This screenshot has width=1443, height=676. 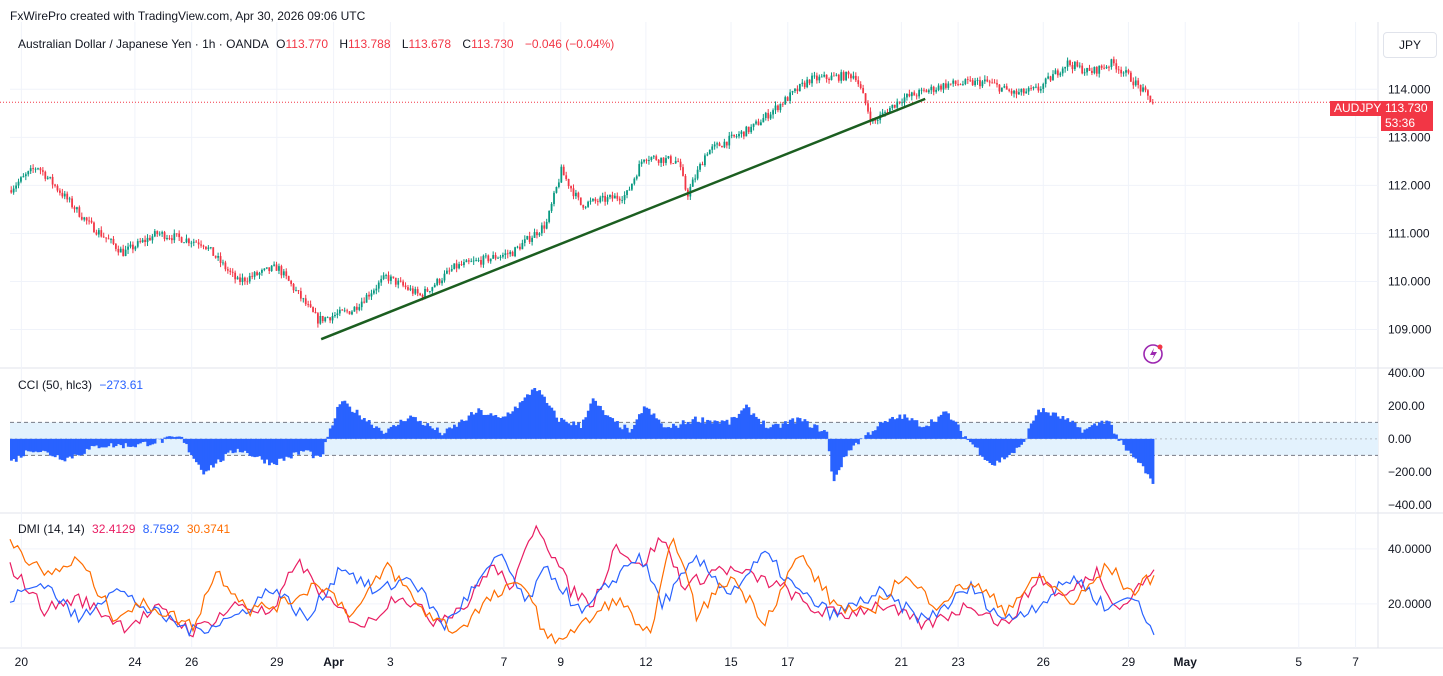 What do you see at coordinates (126, 529) in the screenshot?
I see `dmi-legend: DMI (14, 14) 32.4129 8.7592 30.3741` at bounding box center [126, 529].